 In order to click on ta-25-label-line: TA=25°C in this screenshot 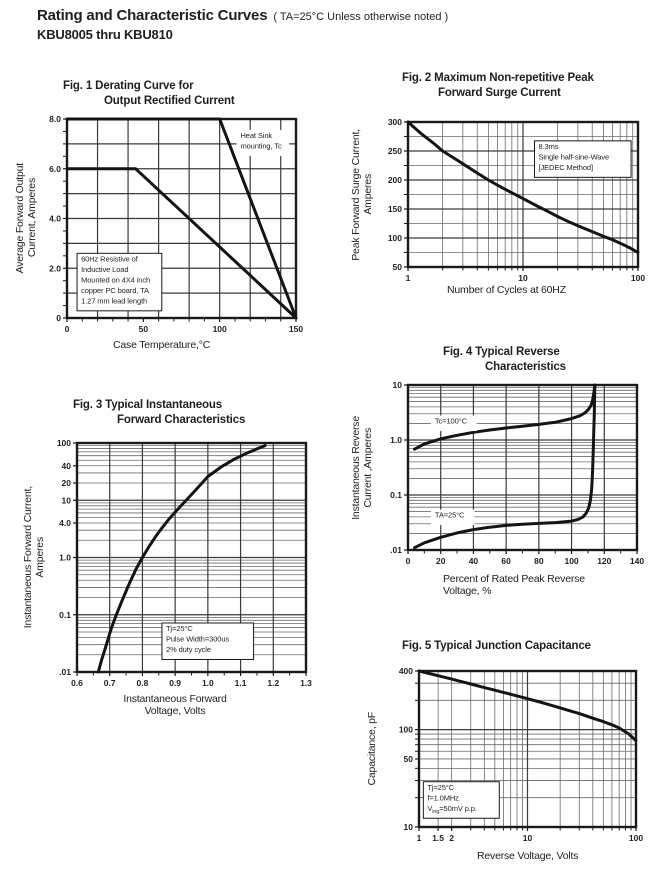, I will do `click(450, 515)`.